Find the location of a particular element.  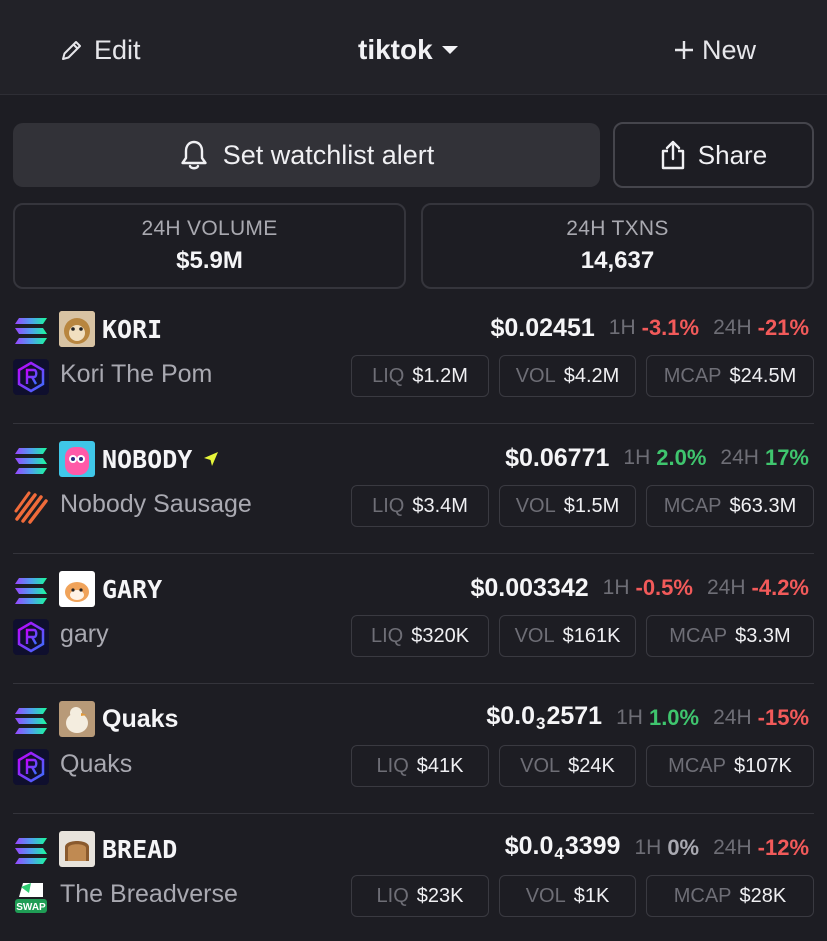

token-symbol-text: GARY is located at coordinates (132, 589).